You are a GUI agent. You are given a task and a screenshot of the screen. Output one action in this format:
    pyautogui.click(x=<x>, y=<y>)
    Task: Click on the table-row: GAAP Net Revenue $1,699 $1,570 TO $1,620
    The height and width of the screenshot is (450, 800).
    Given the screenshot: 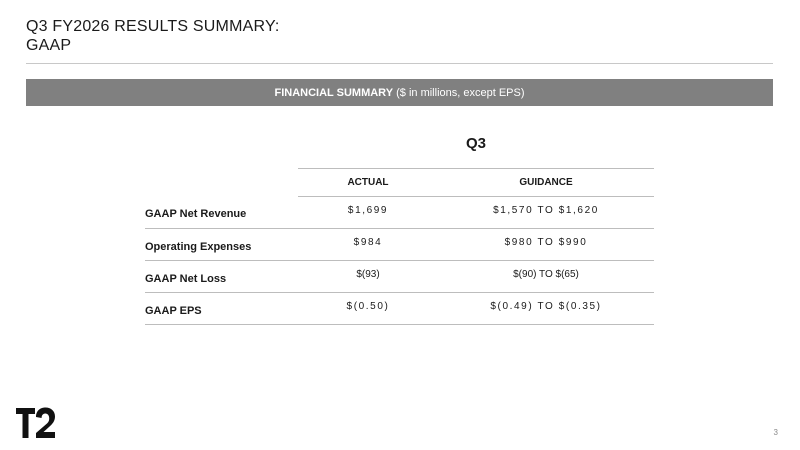 What is the action you would take?
    pyautogui.click(x=399, y=212)
    